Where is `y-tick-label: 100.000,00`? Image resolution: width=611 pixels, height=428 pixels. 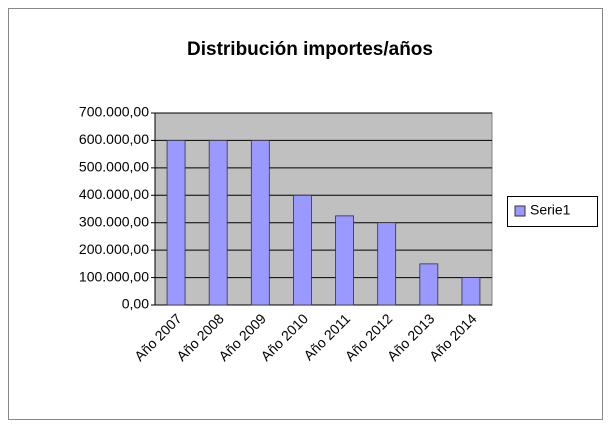
y-tick-label: 100.000,00 is located at coordinates (114, 276).